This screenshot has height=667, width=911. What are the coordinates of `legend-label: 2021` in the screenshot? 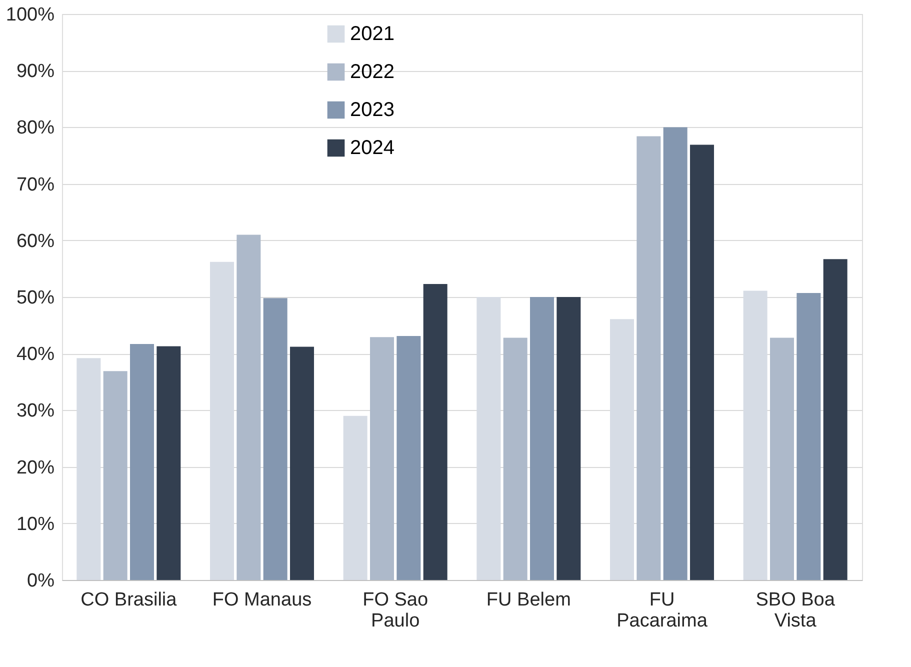 It's located at (372, 34).